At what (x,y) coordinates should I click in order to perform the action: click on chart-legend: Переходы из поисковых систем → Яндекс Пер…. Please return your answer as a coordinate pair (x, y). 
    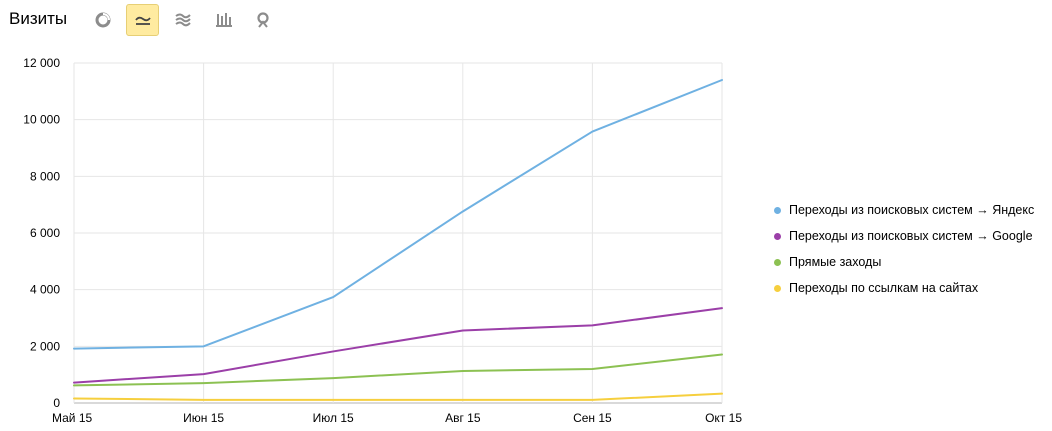
    Looking at the image, I should click on (904, 249).